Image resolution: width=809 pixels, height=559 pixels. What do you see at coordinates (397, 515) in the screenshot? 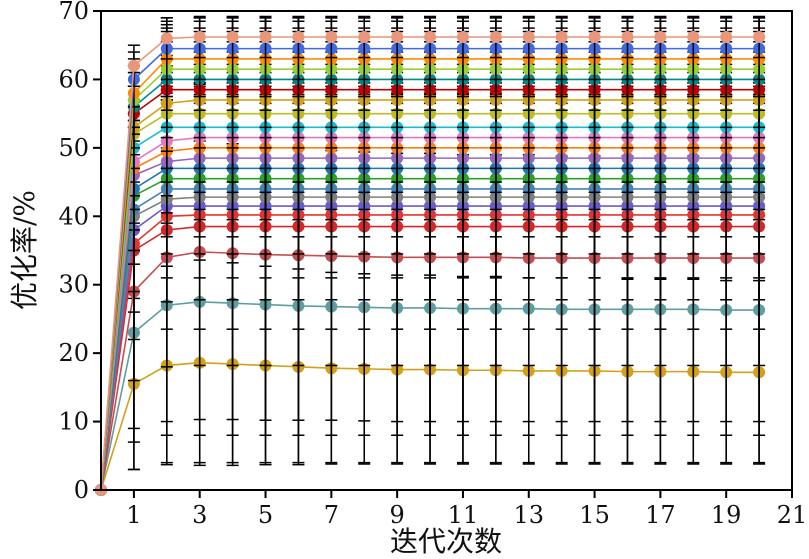
I see `x-tick-label: 9` at bounding box center [397, 515].